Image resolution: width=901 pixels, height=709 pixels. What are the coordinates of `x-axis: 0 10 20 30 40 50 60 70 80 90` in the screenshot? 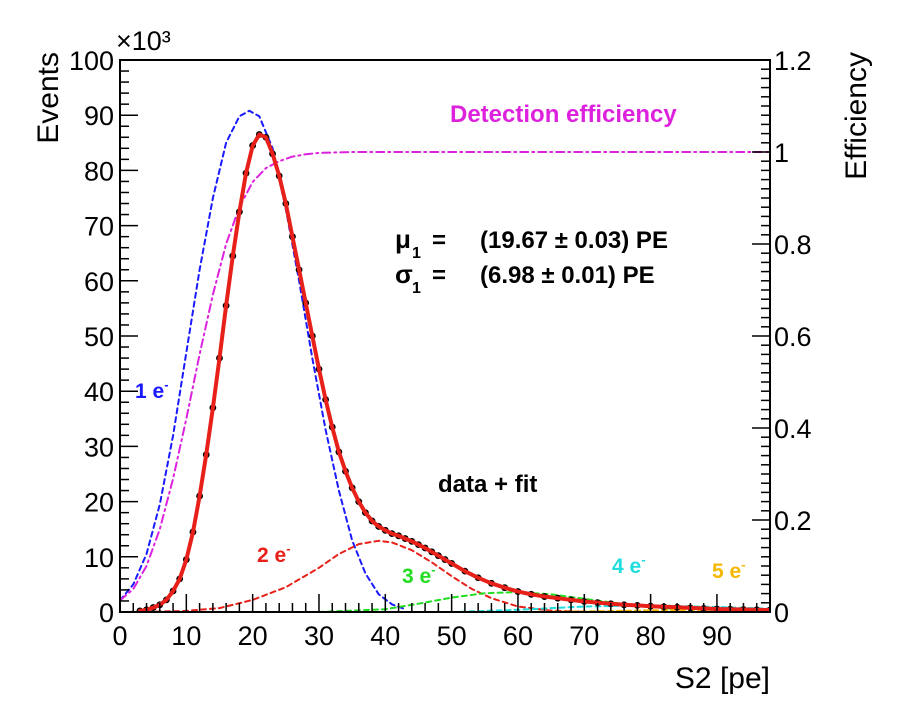 It's located at (441, 622).